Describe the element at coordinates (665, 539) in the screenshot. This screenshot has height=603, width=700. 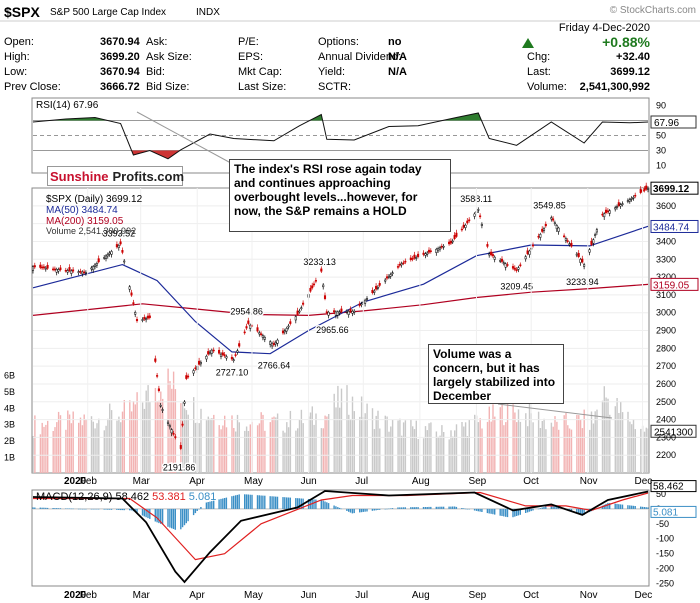
I see `macd-tick-label: -100` at that location.